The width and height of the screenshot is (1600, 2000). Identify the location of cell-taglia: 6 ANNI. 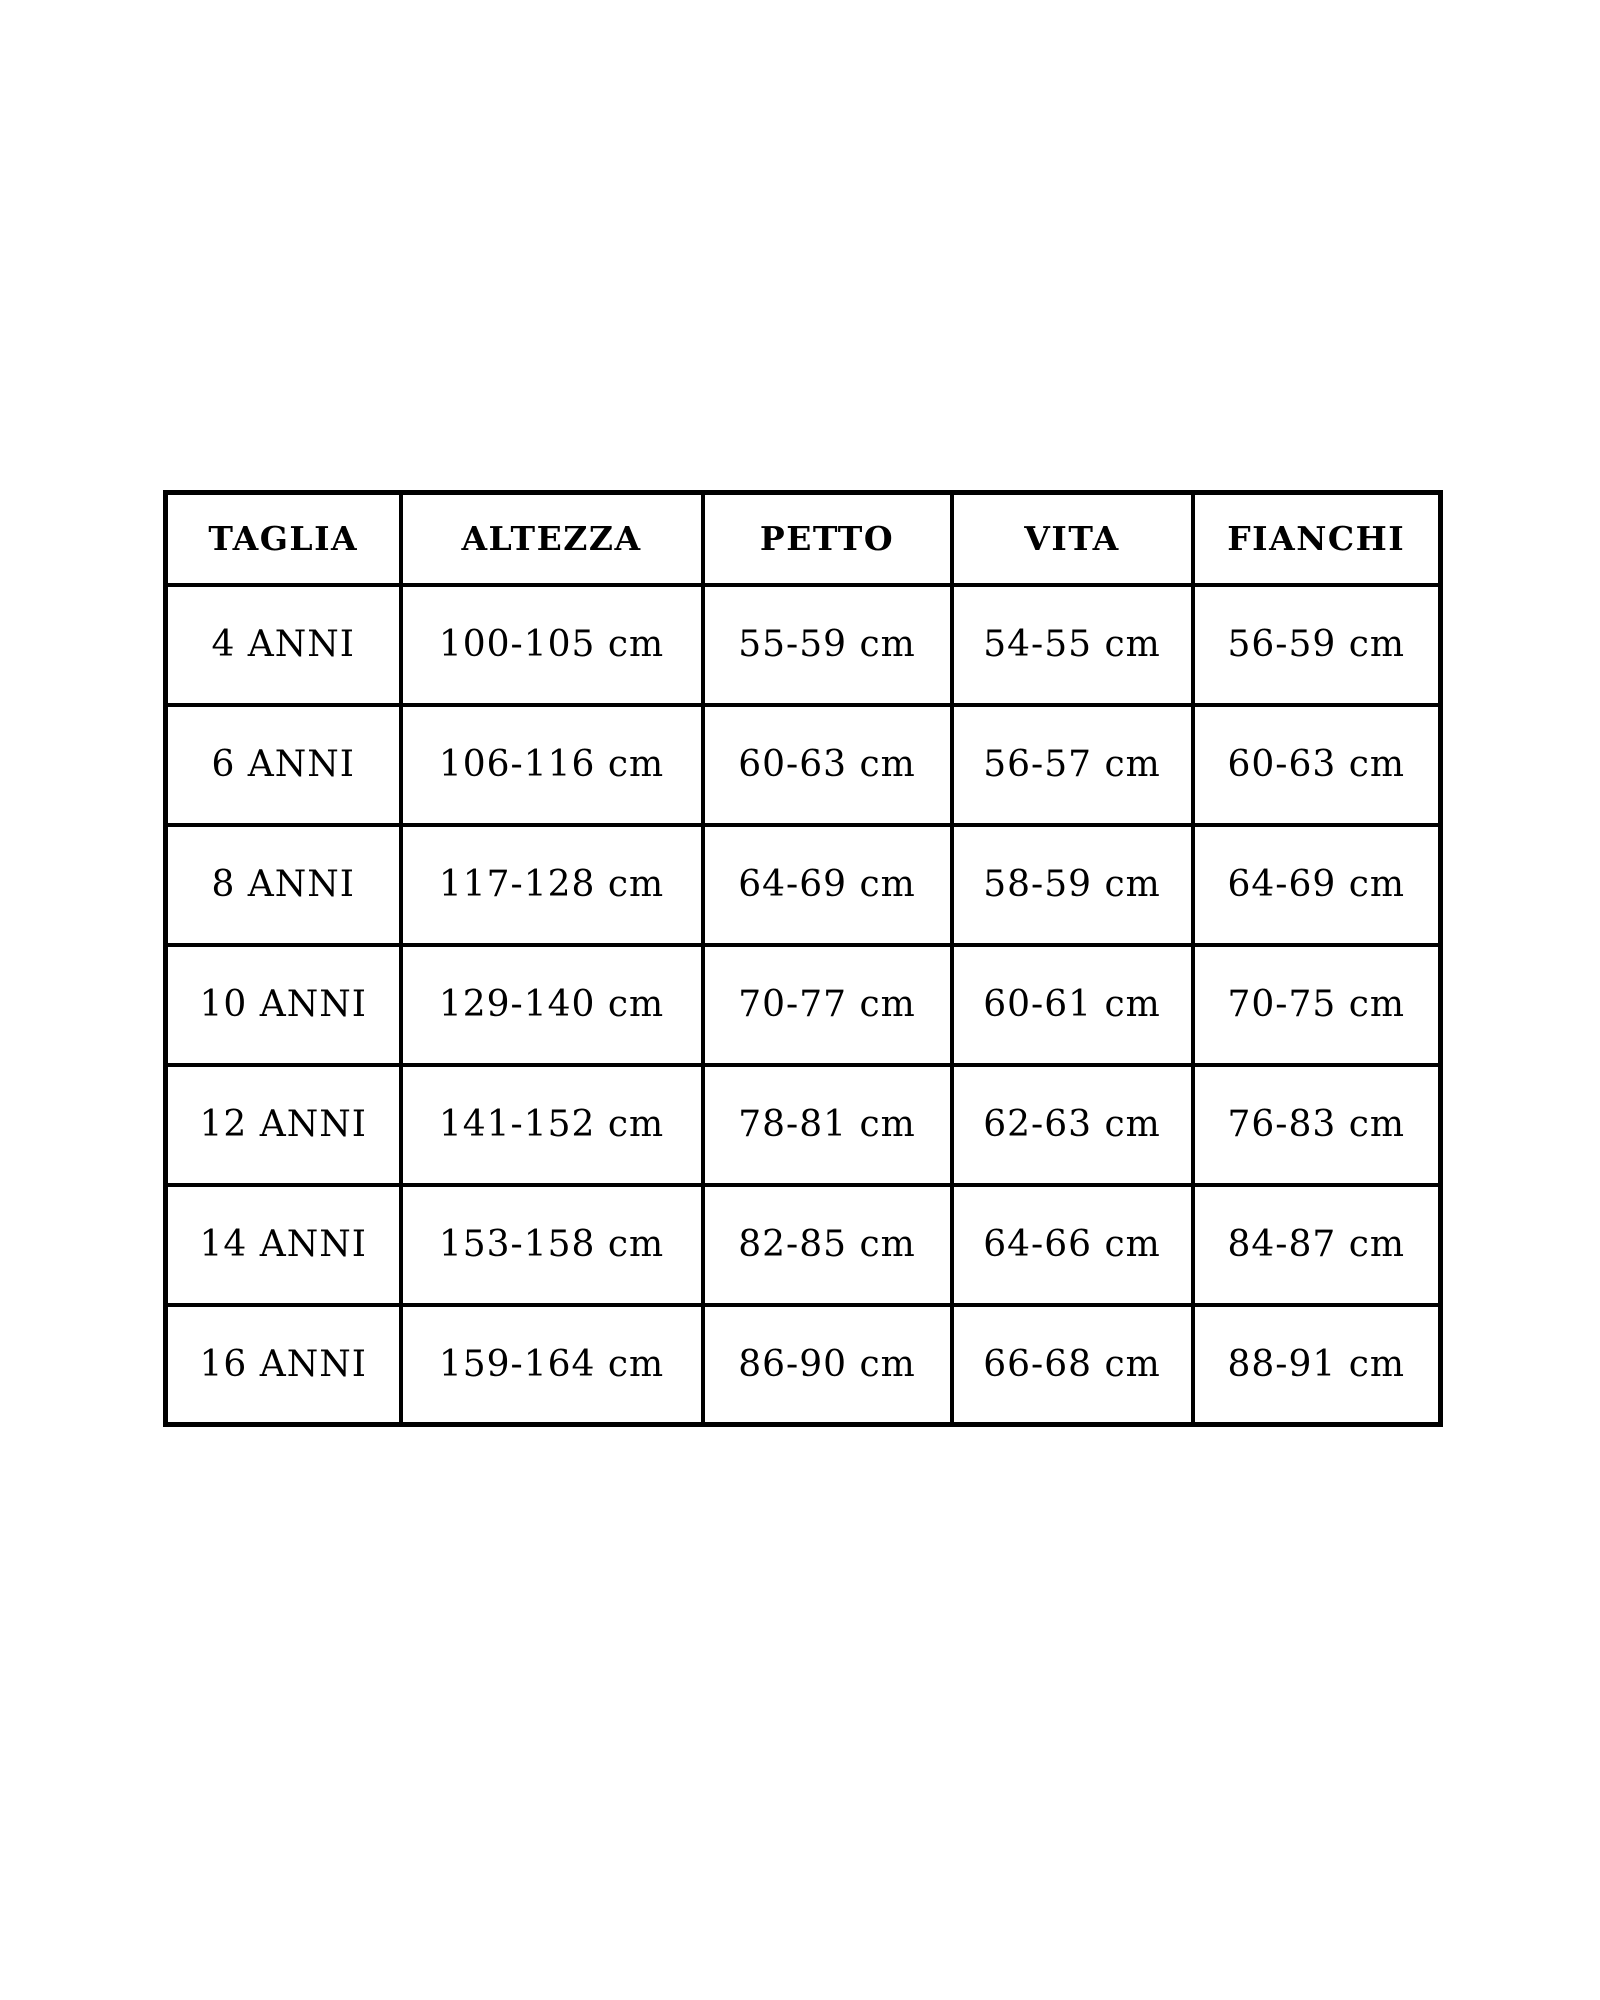
(283, 764).